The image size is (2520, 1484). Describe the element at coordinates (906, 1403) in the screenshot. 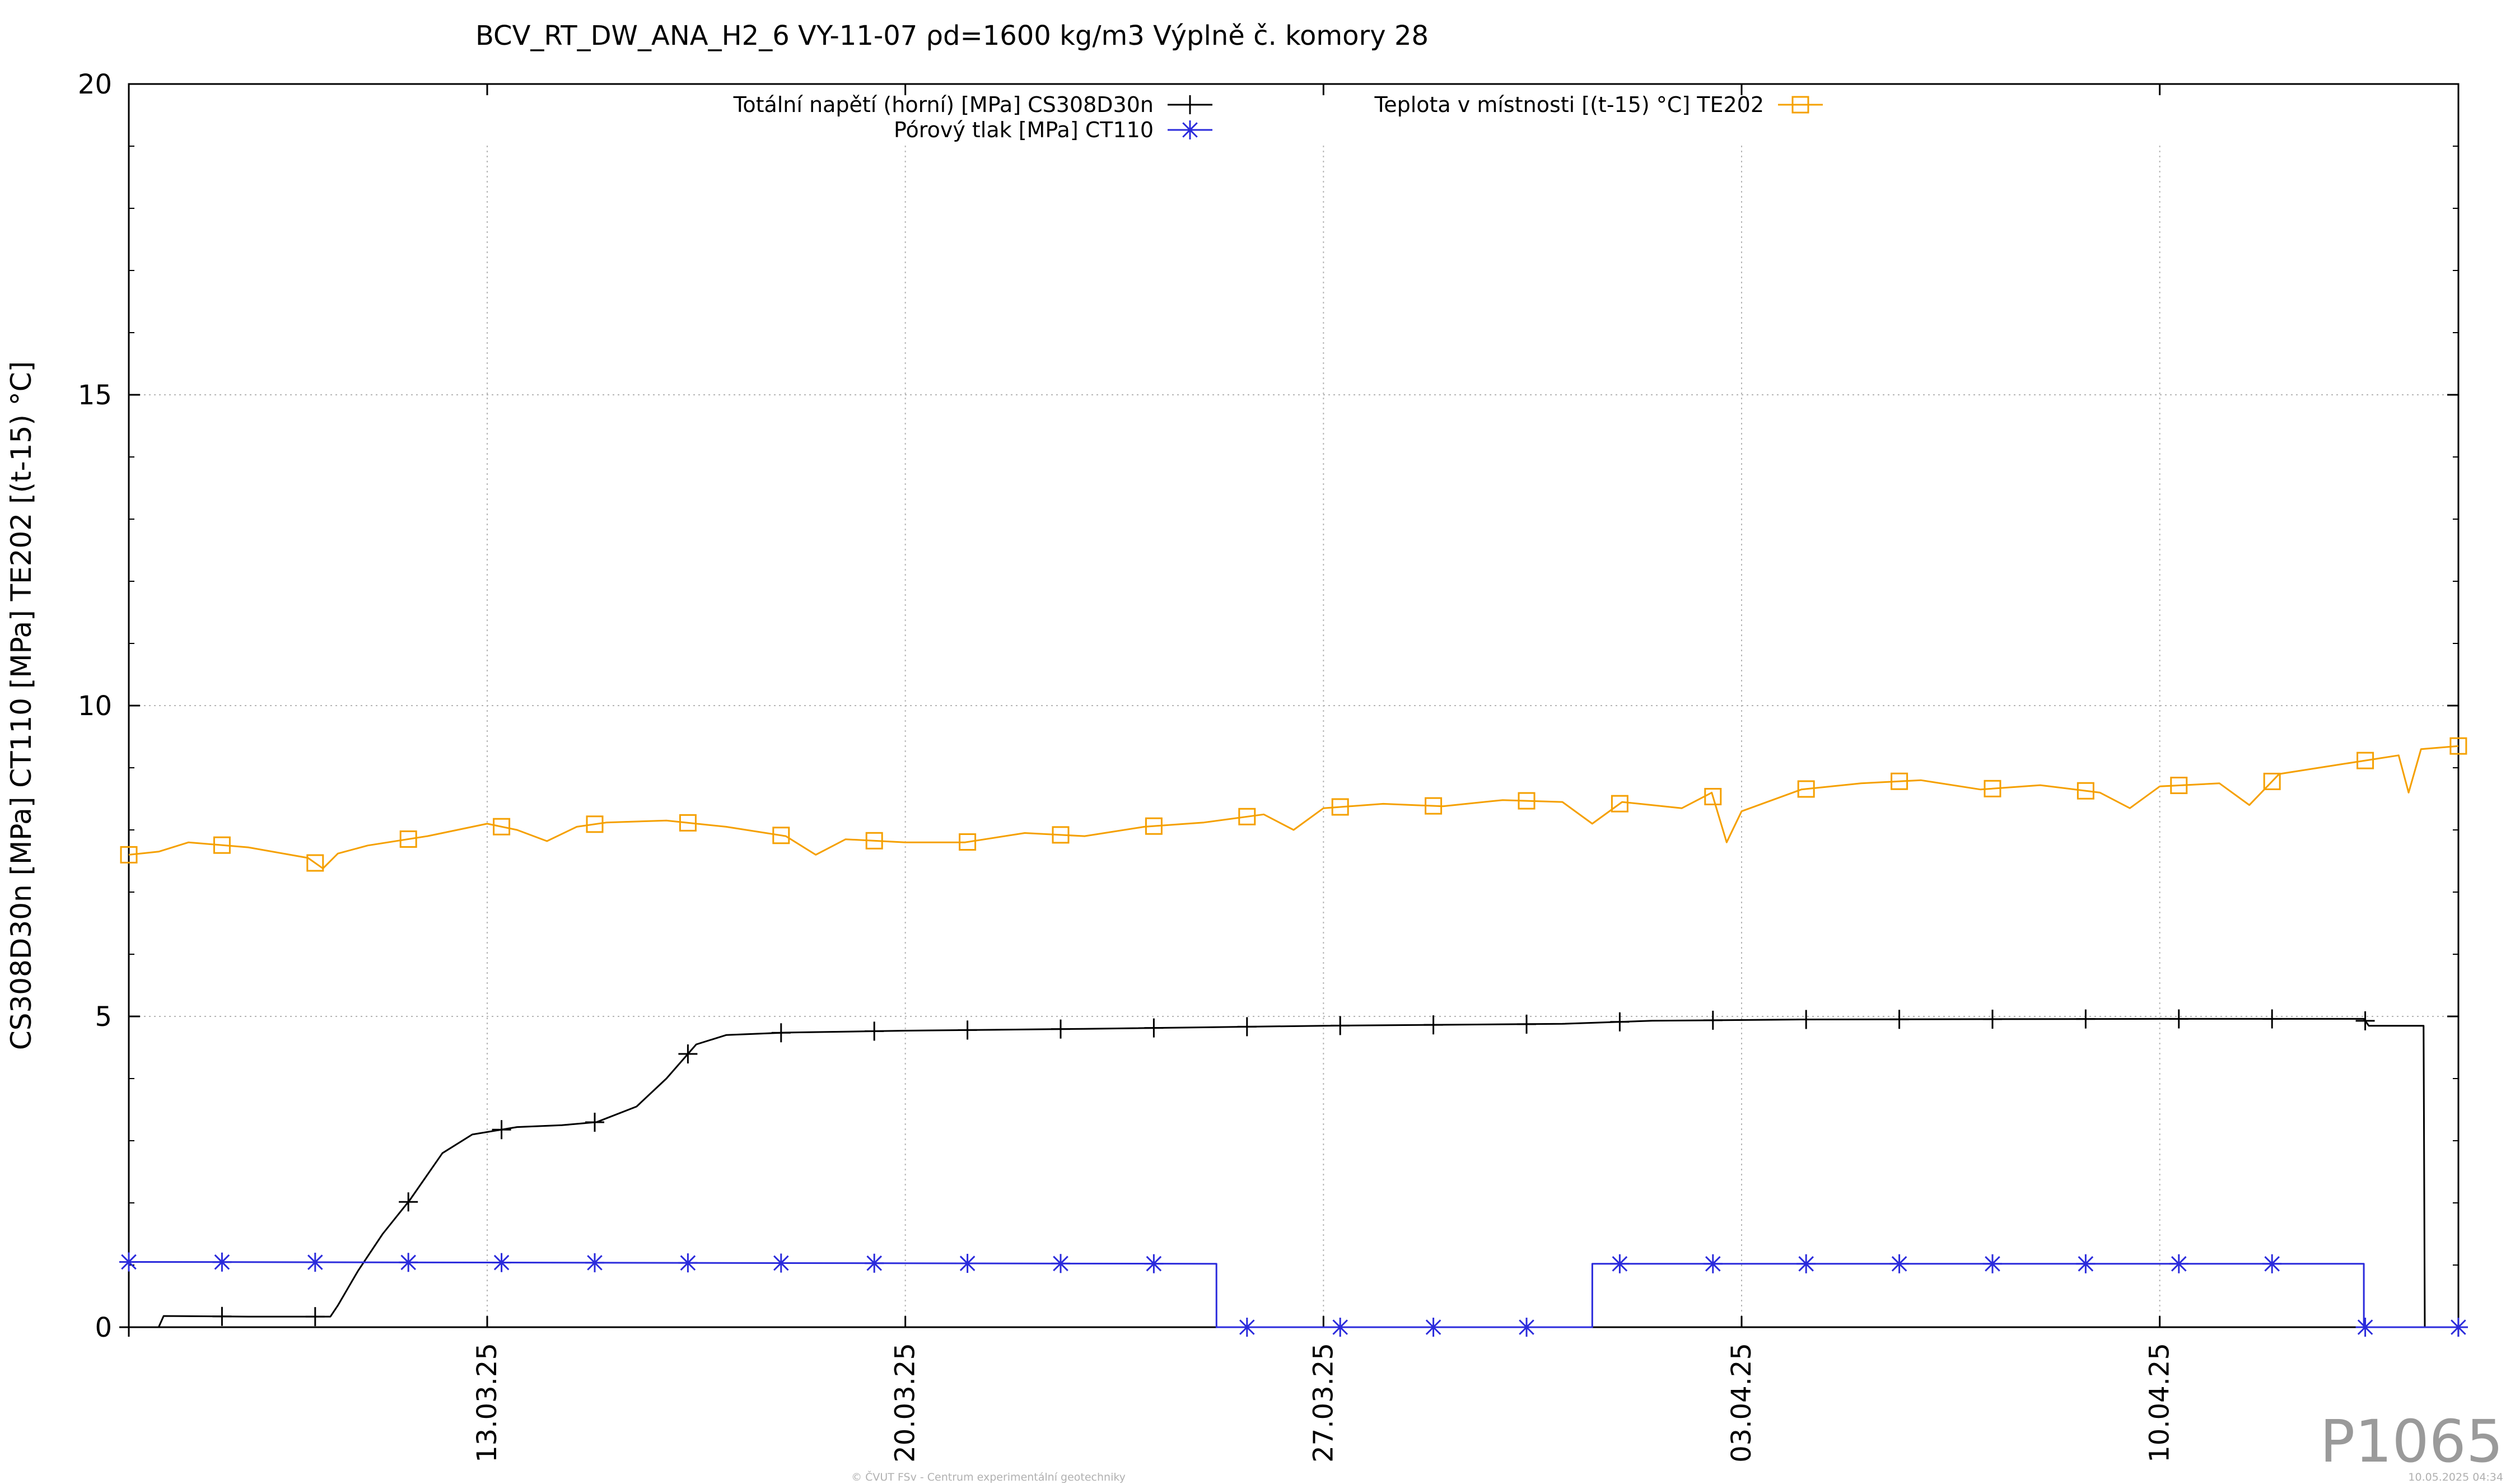

I see `x-tick-label: 20.03.25` at that location.